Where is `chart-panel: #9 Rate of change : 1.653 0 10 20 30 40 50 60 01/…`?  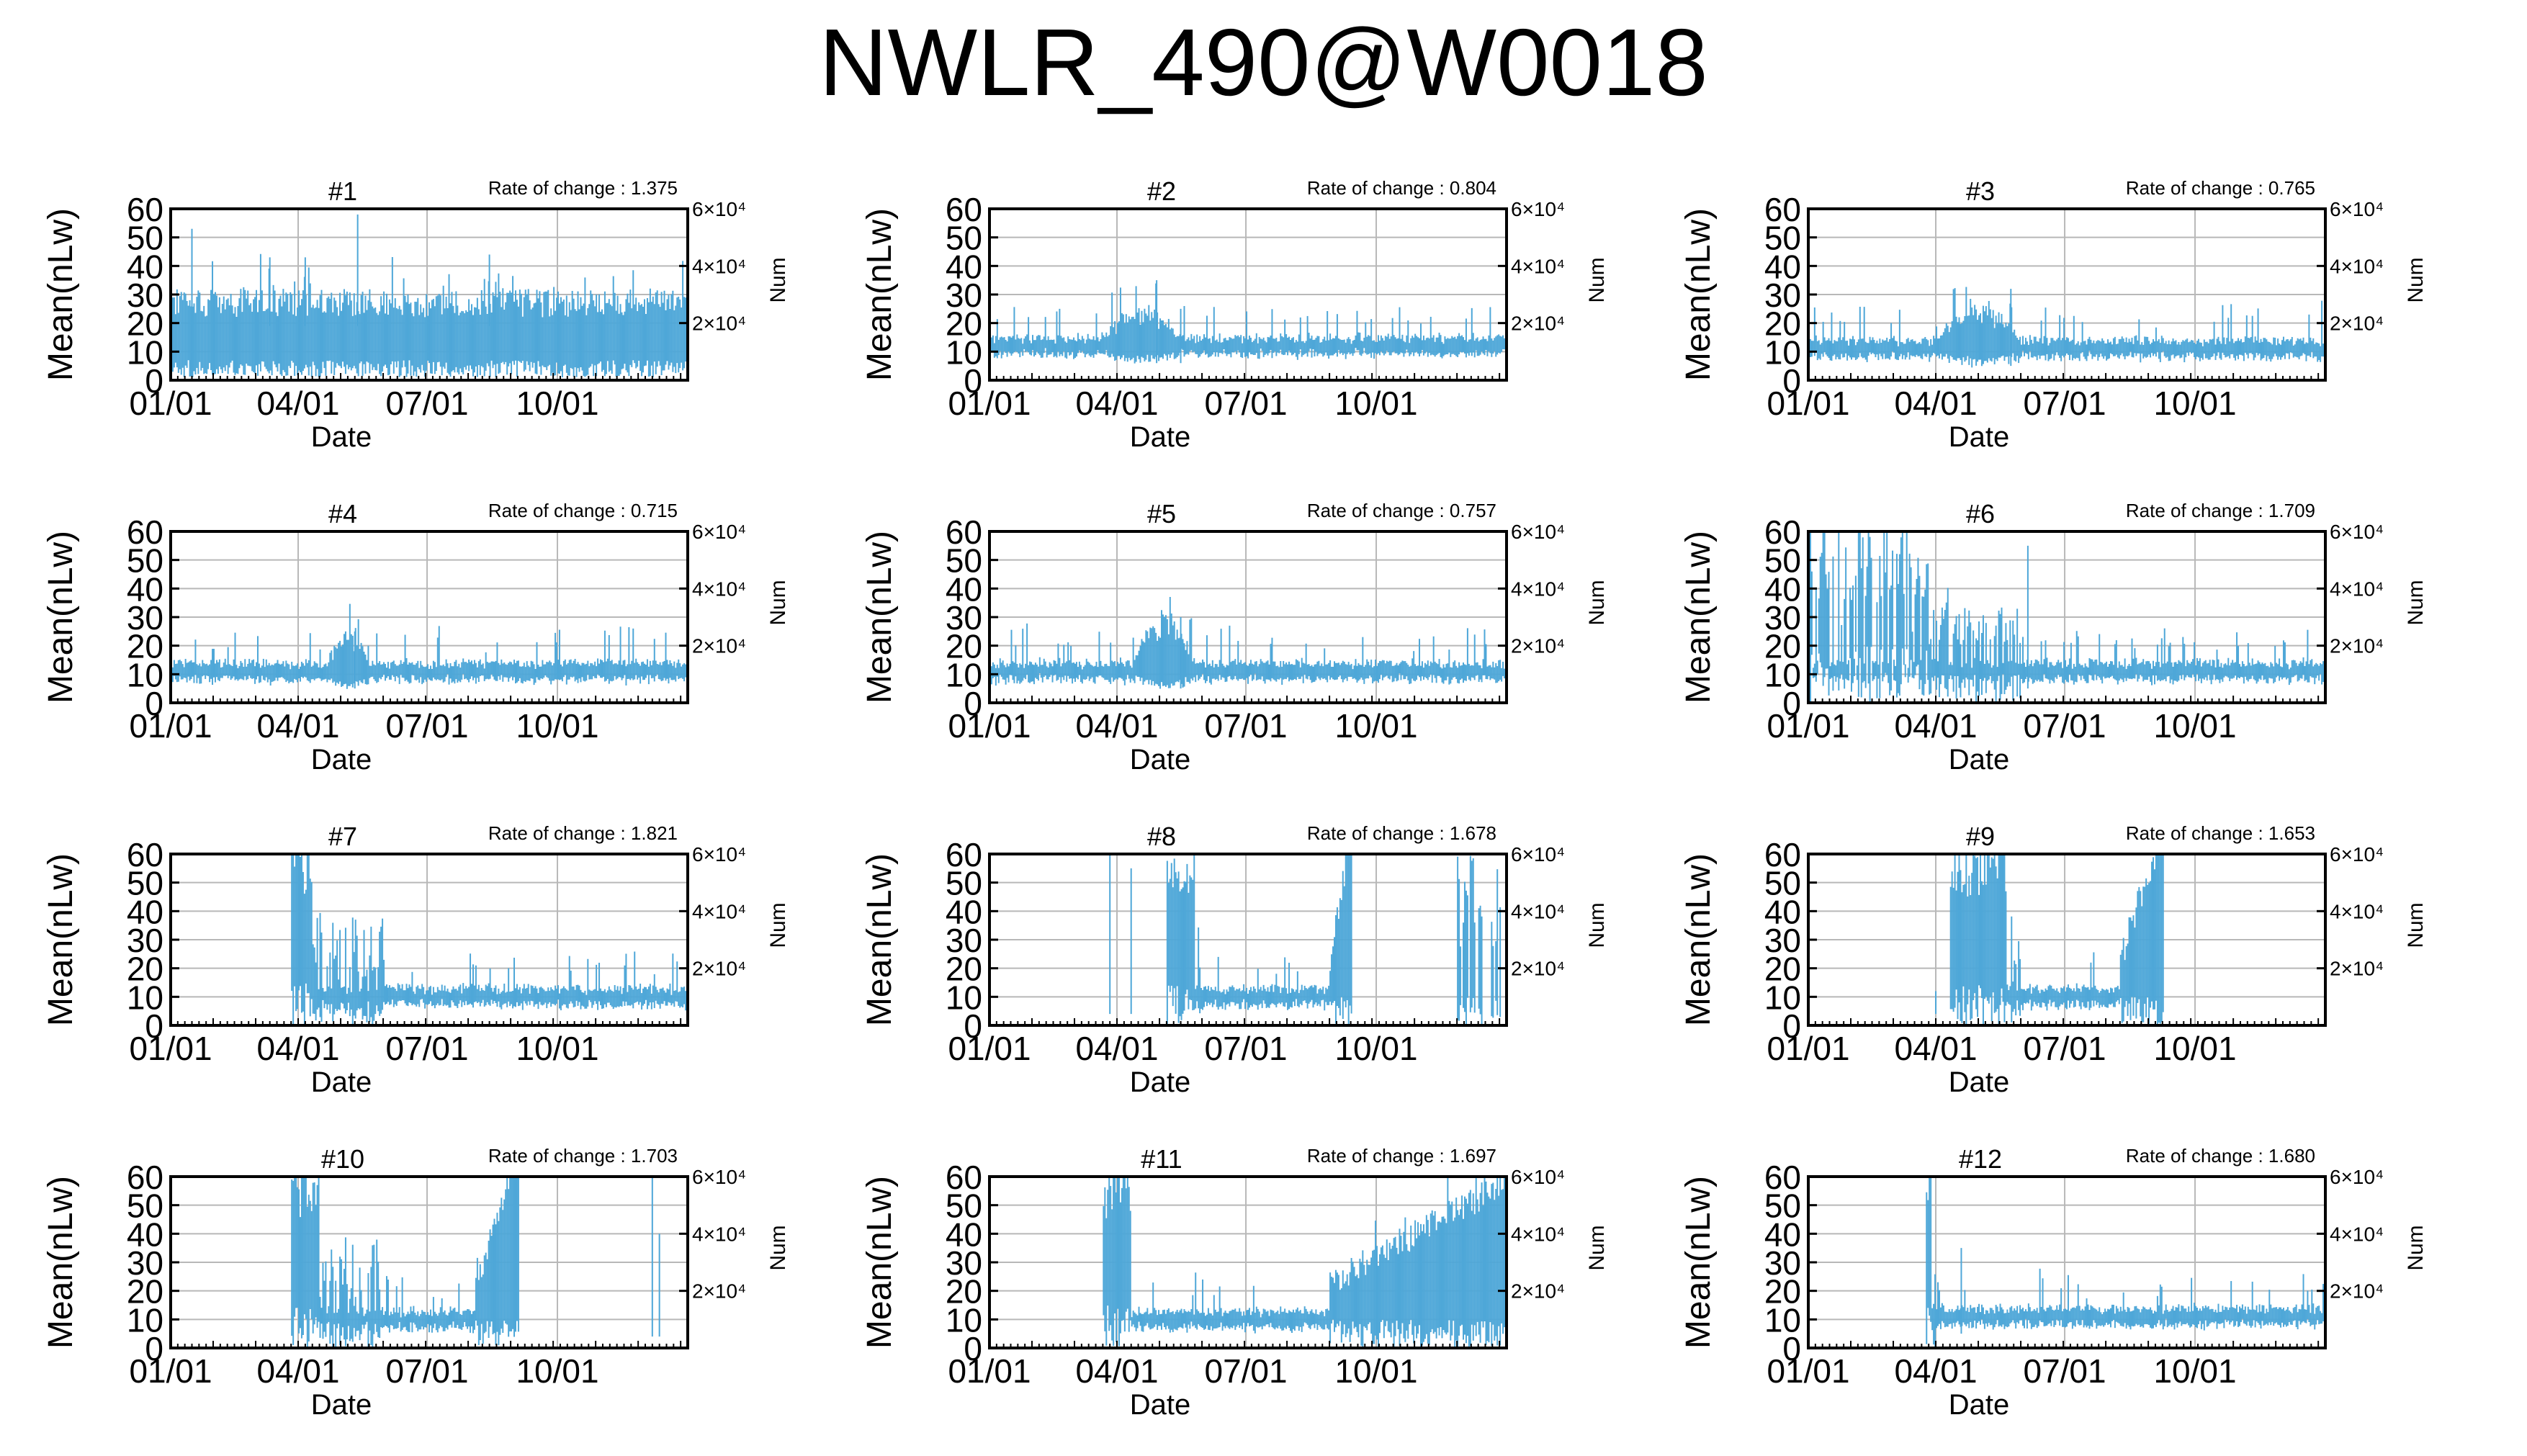
chart-panel: #9 Rate of change : 1.653 0 10 20 30 40 50 60 01/… is located at coordinates (2059, 971).